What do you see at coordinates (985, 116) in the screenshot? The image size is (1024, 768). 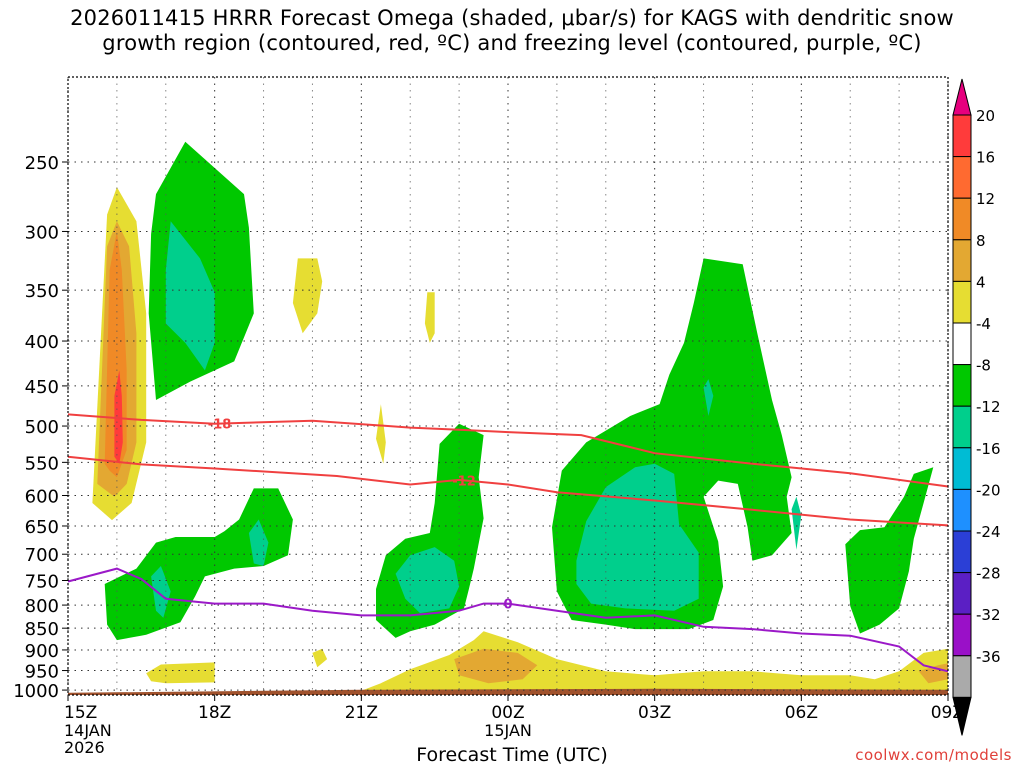 I see `colorbar-label: 20` at bounding box center [985, 116].